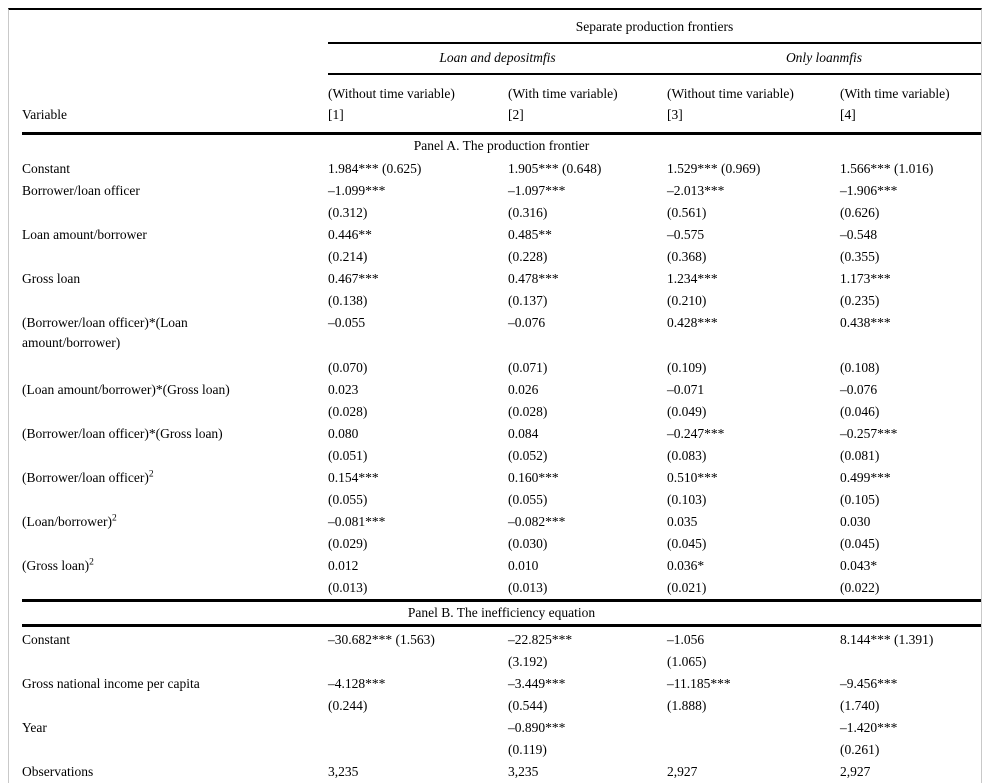 The width and height of the screenshot is (992, 783). Describe the element at coordinates (46, 639) in the screenshot. I see `row-label-text: Constant` at that location.